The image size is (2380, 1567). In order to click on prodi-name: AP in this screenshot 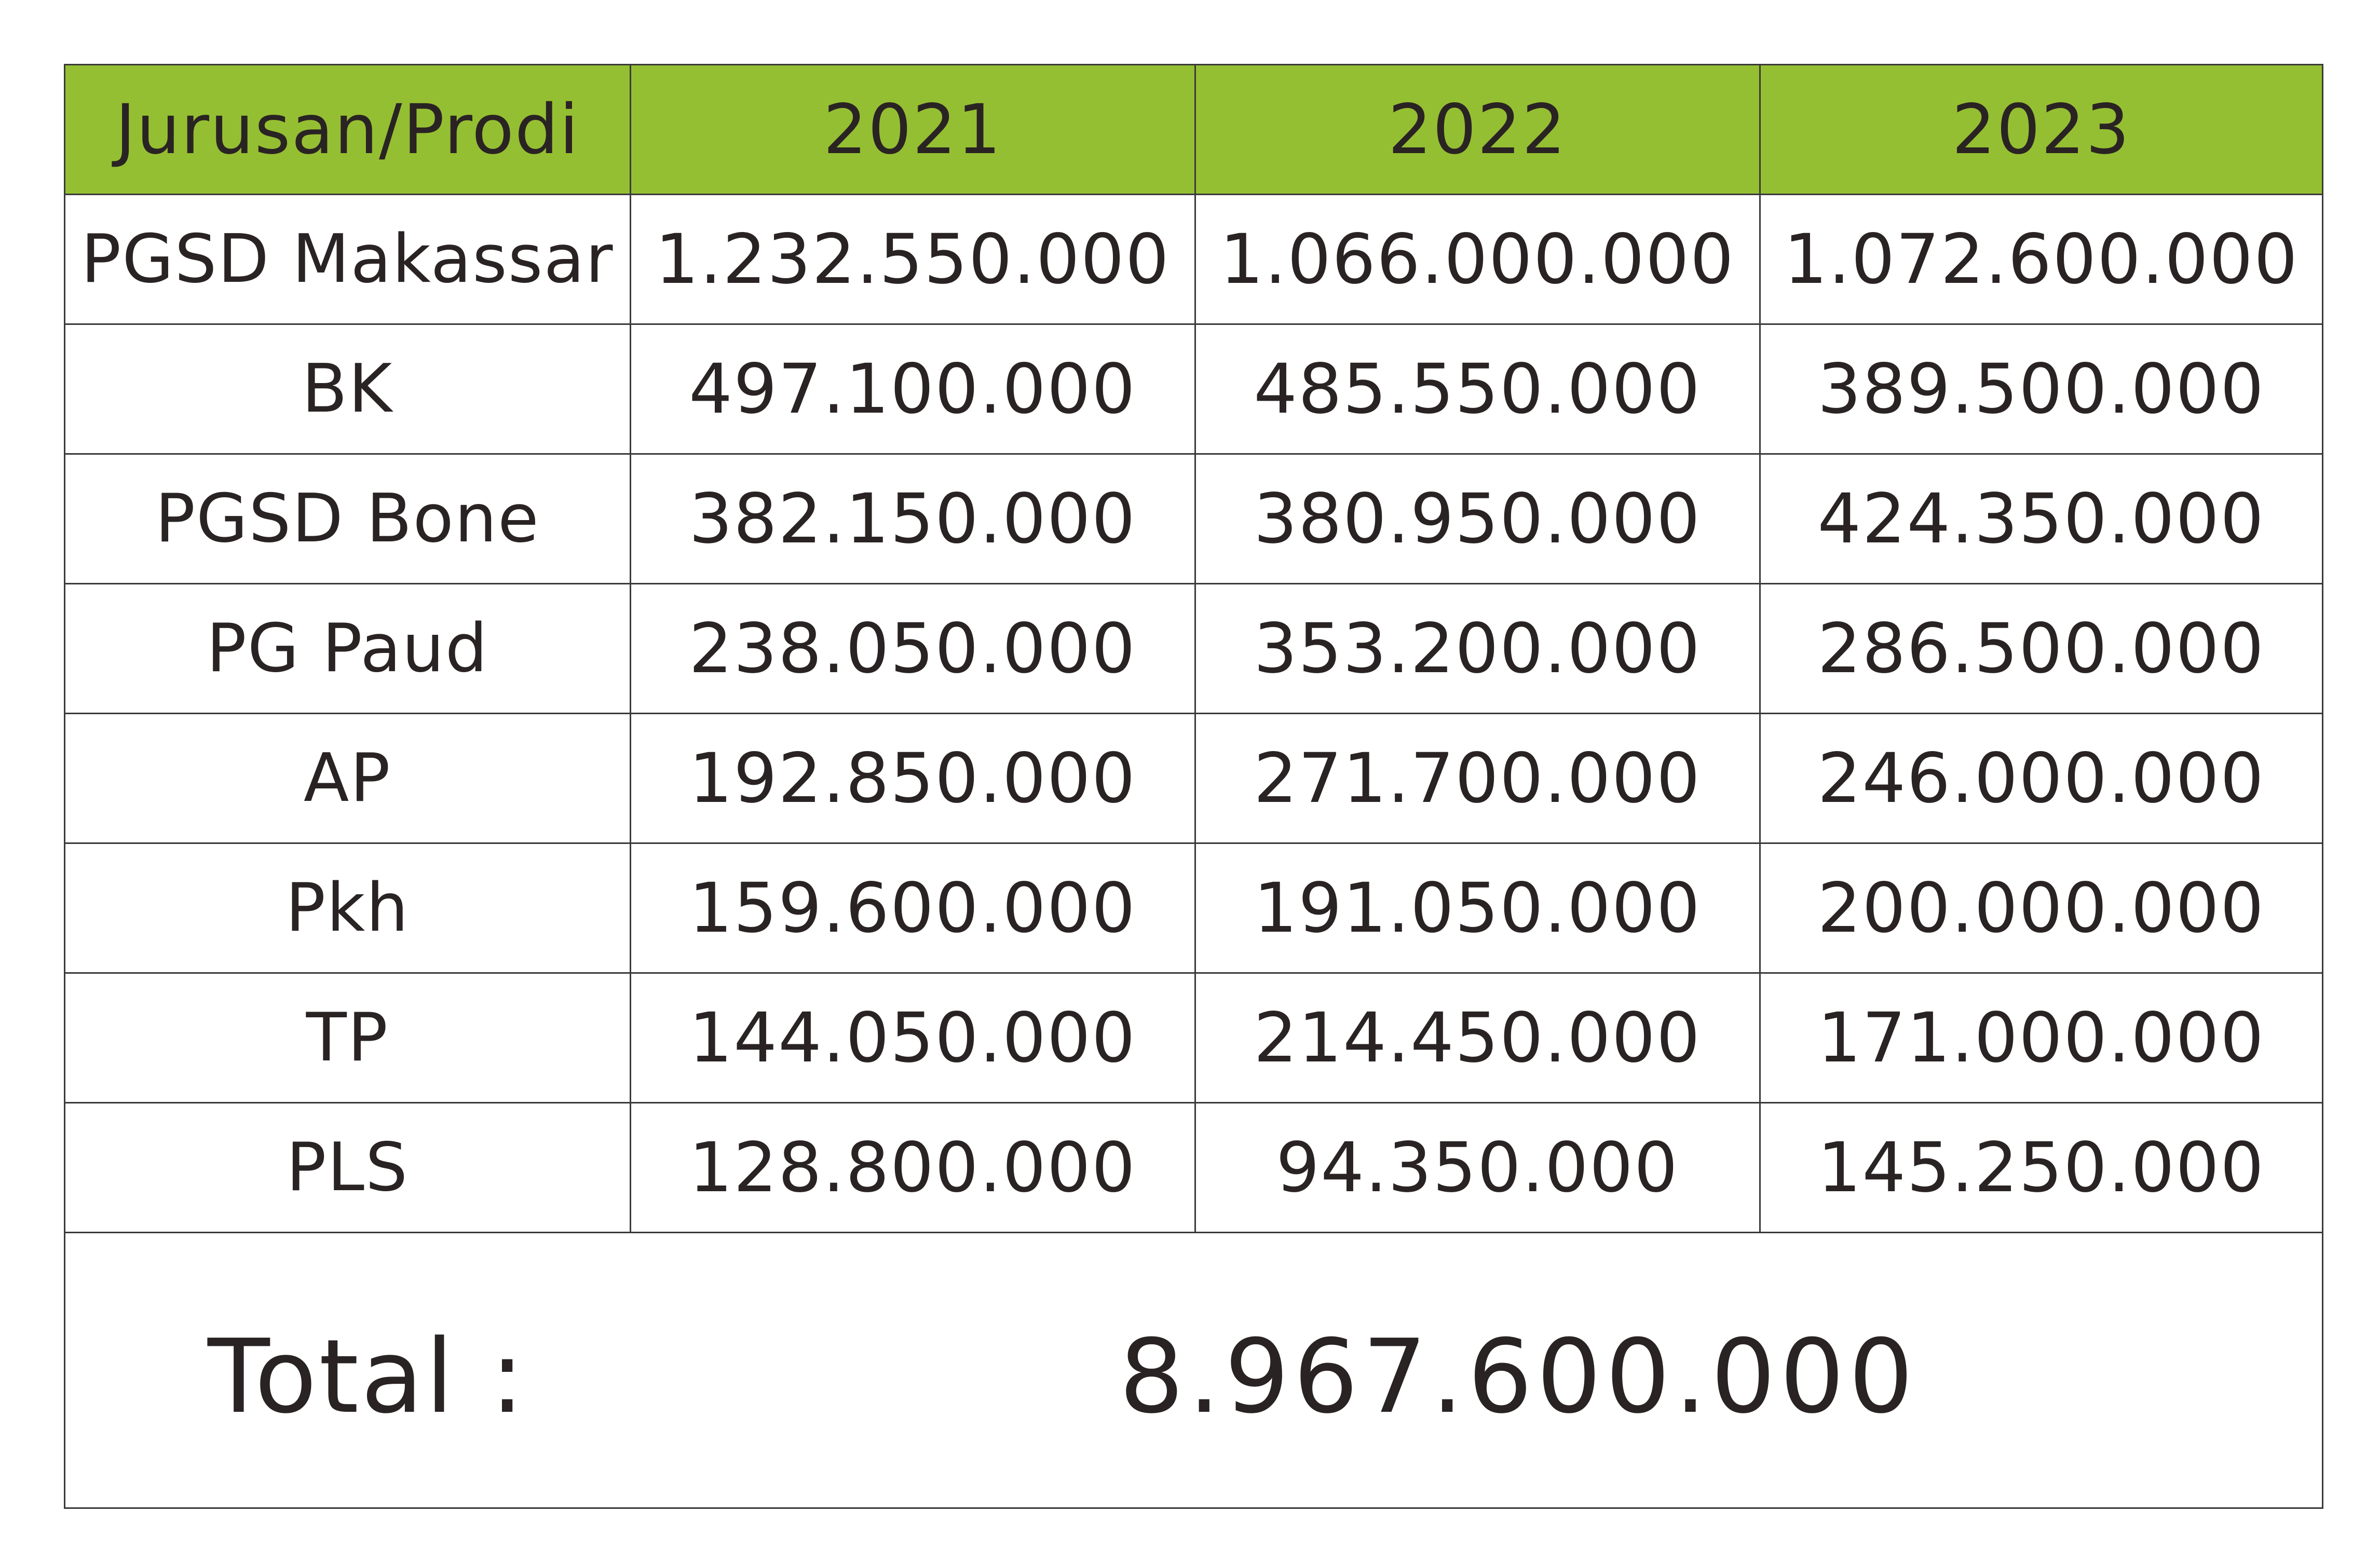, I will do `click(348, 778)`.